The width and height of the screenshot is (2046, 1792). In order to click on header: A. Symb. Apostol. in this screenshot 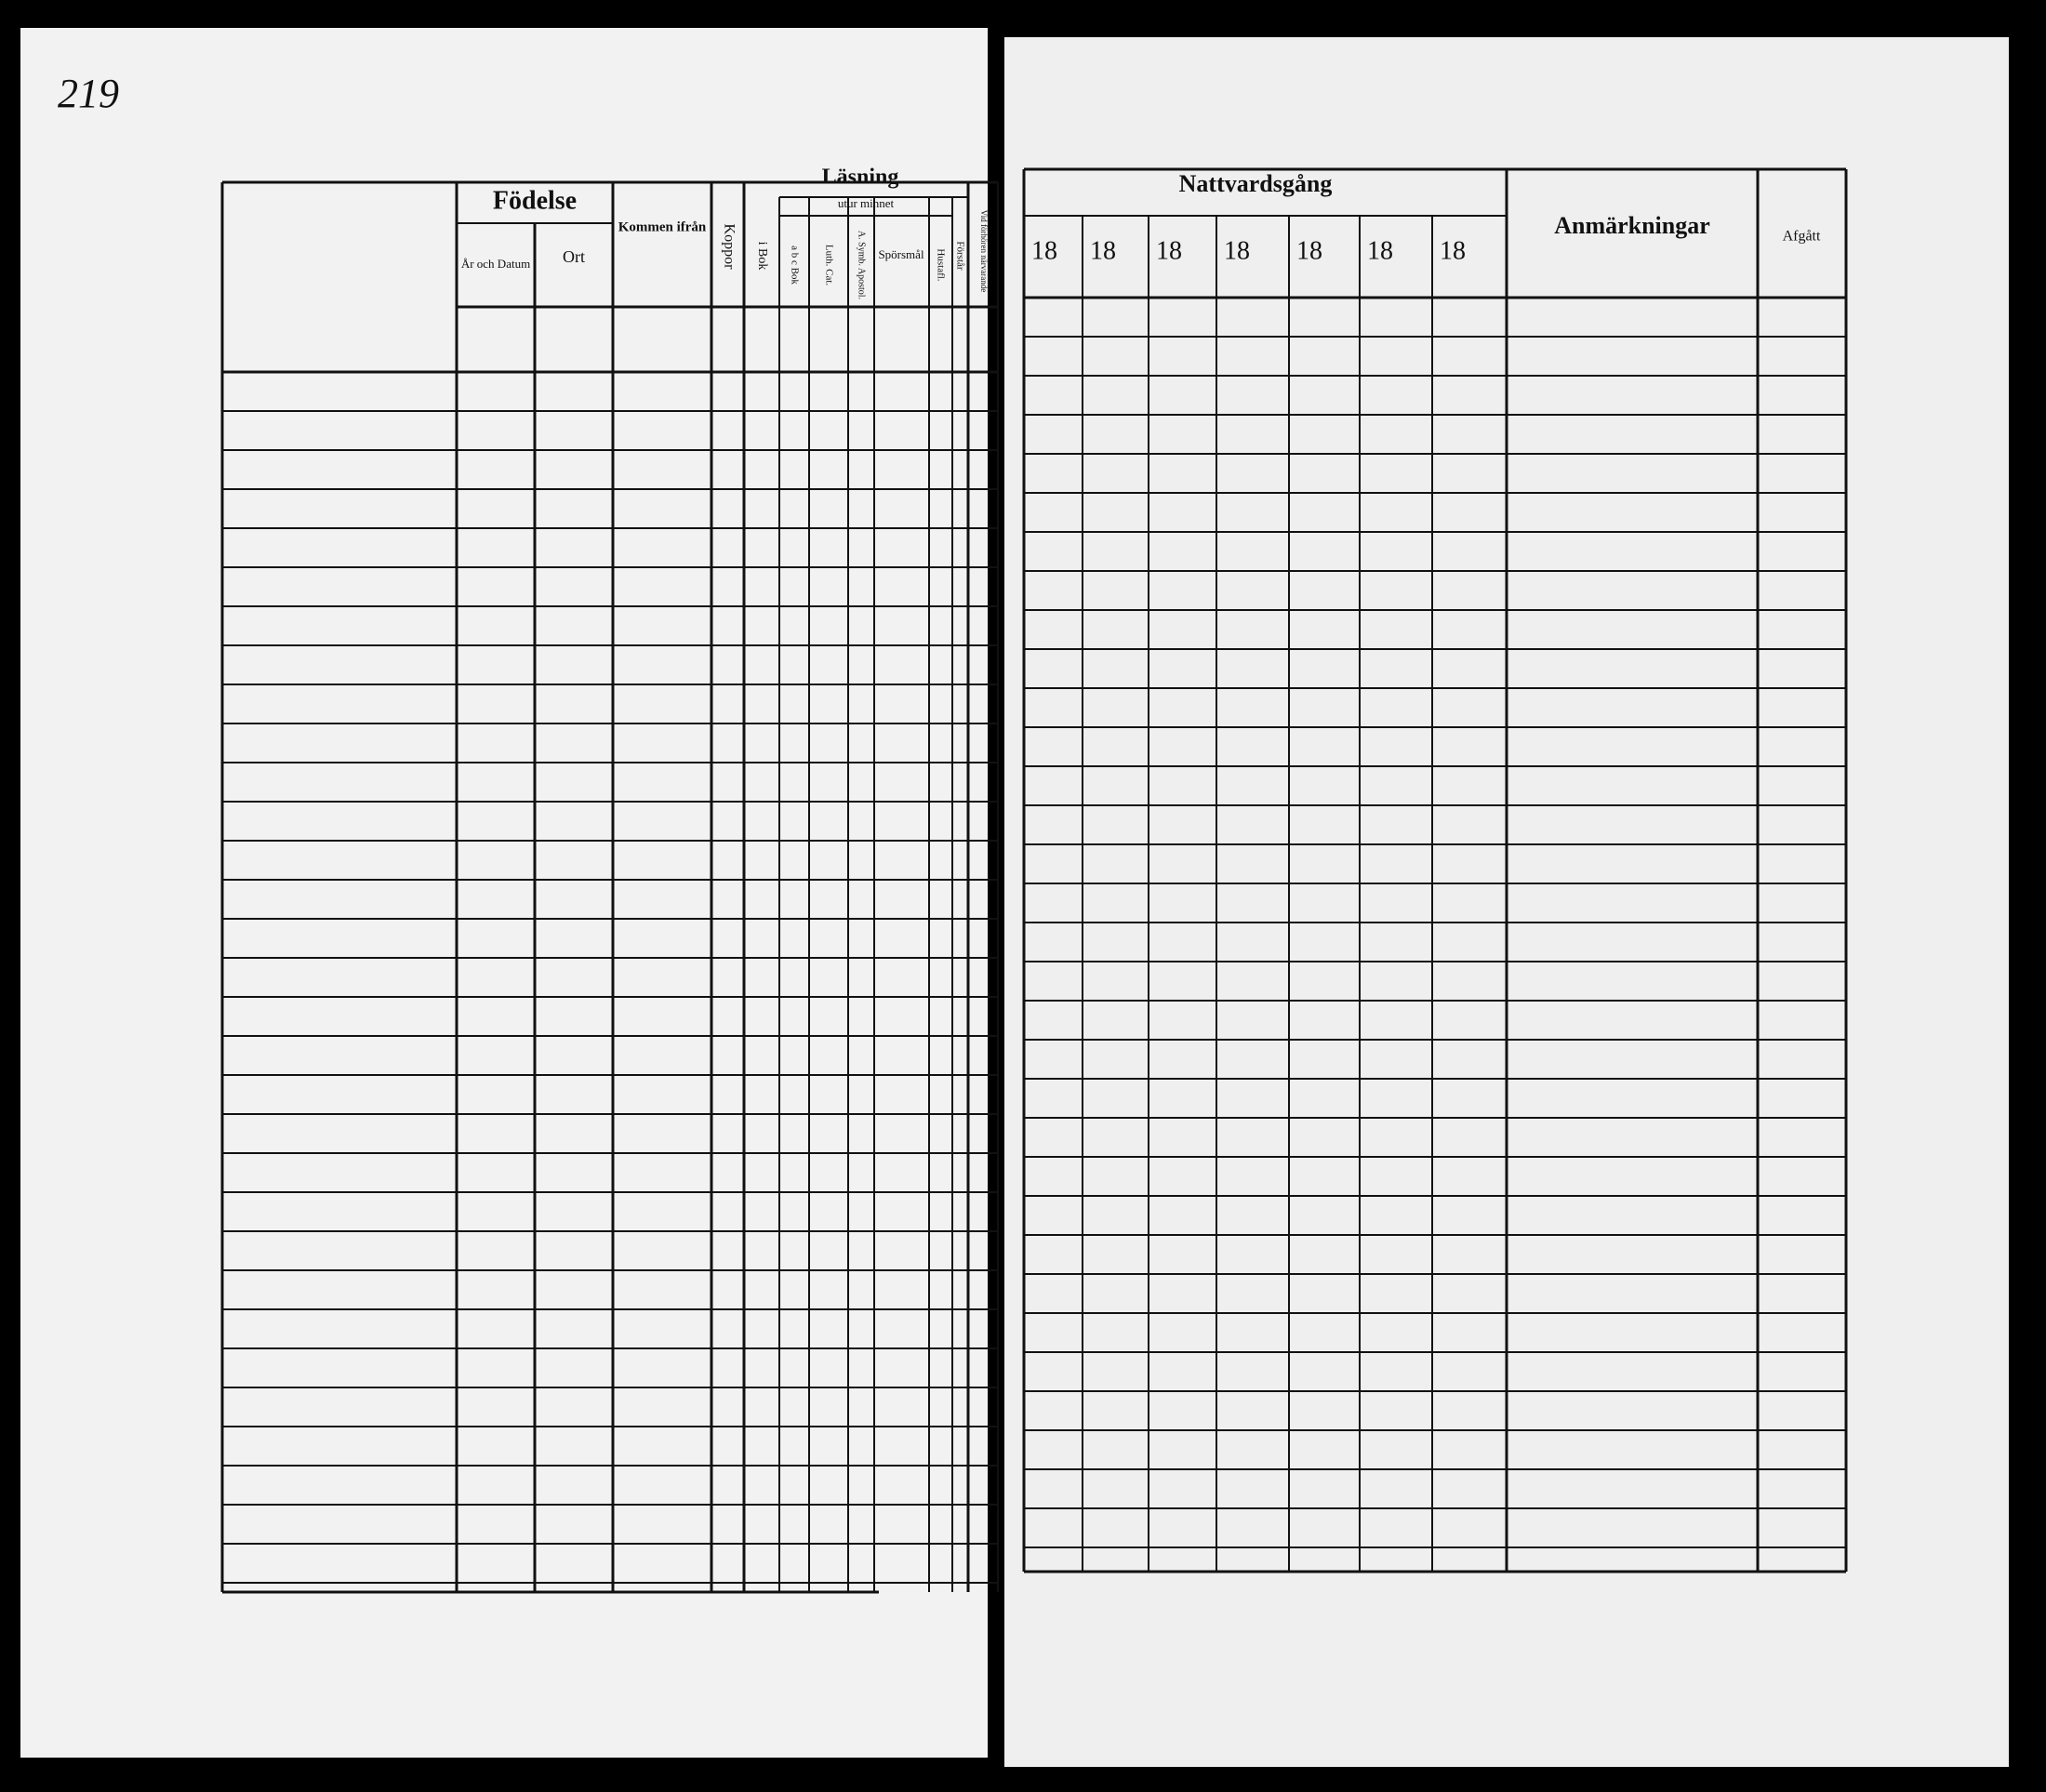, I will do `click(862, 265)`.